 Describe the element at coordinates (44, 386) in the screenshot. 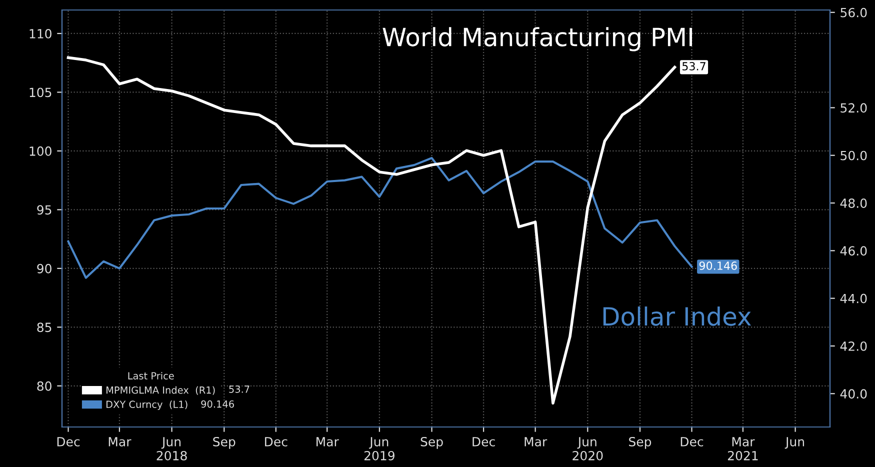

I see `y-tick-label: 80` at that location.